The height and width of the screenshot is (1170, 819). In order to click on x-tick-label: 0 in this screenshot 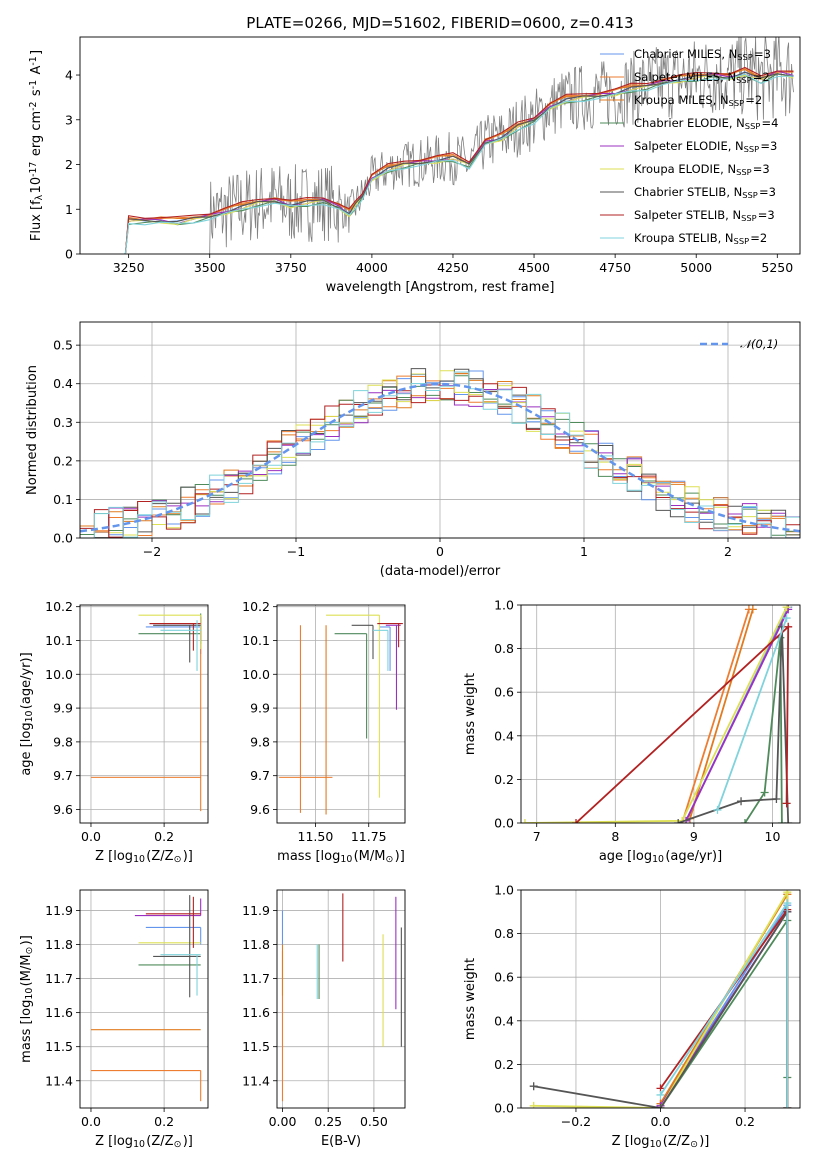, I will do `click(440, 551)`.